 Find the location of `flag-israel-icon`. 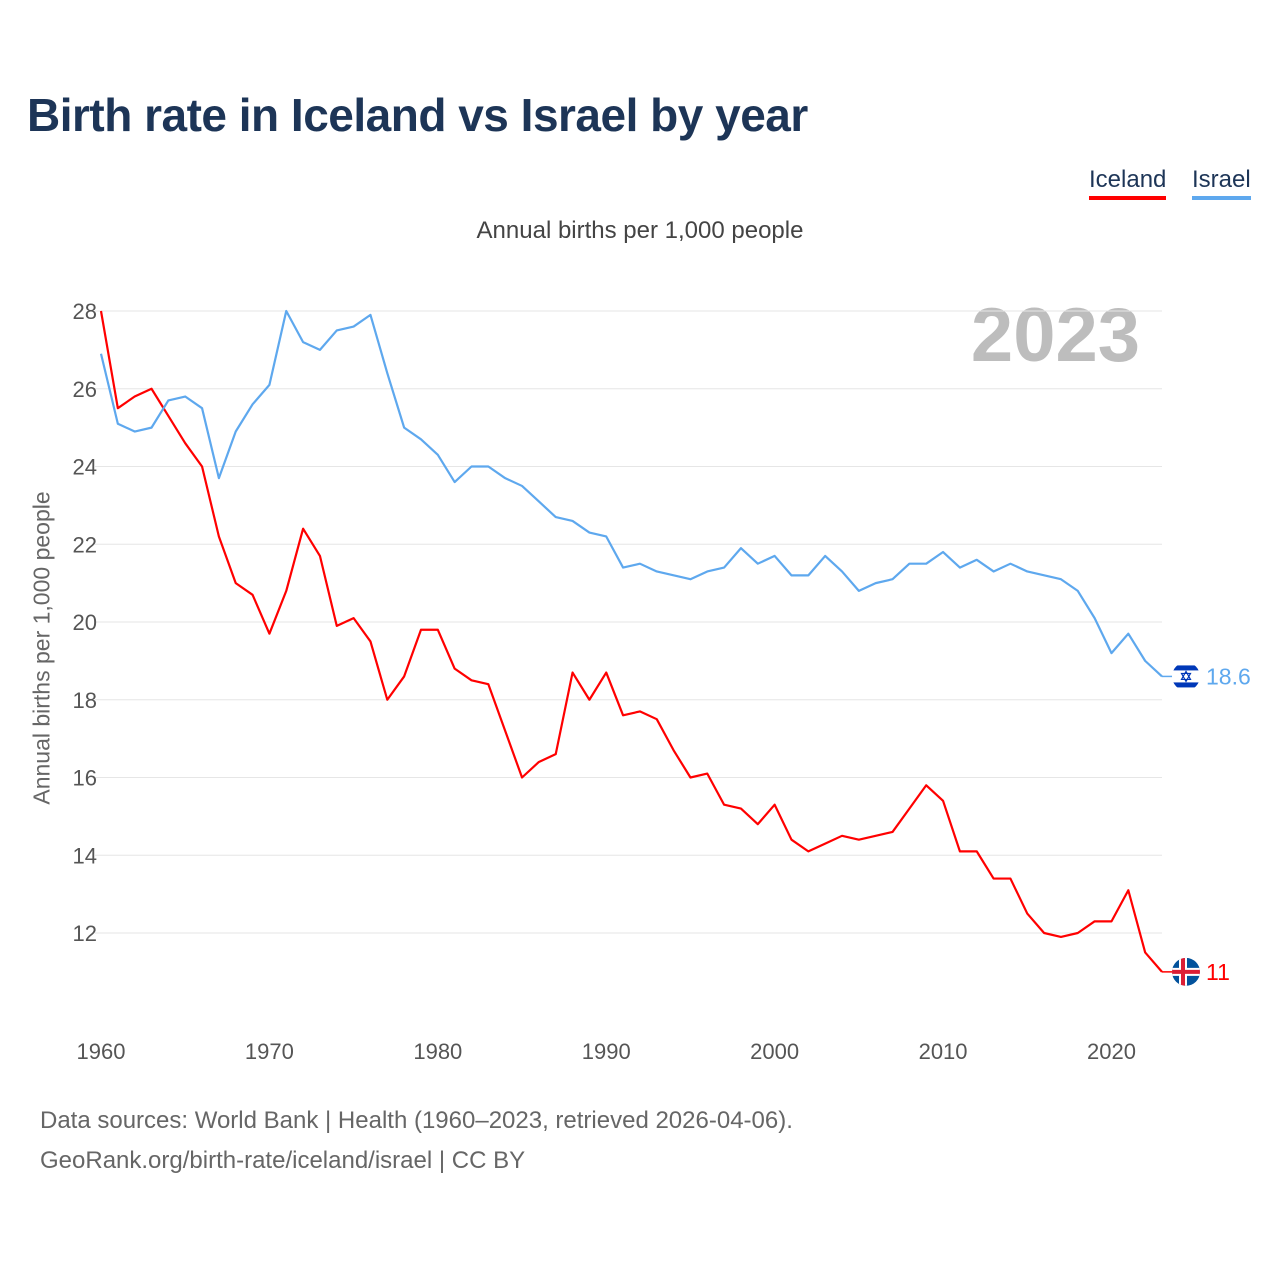

flag-israel-icon is located at coordinates (1186, 676).